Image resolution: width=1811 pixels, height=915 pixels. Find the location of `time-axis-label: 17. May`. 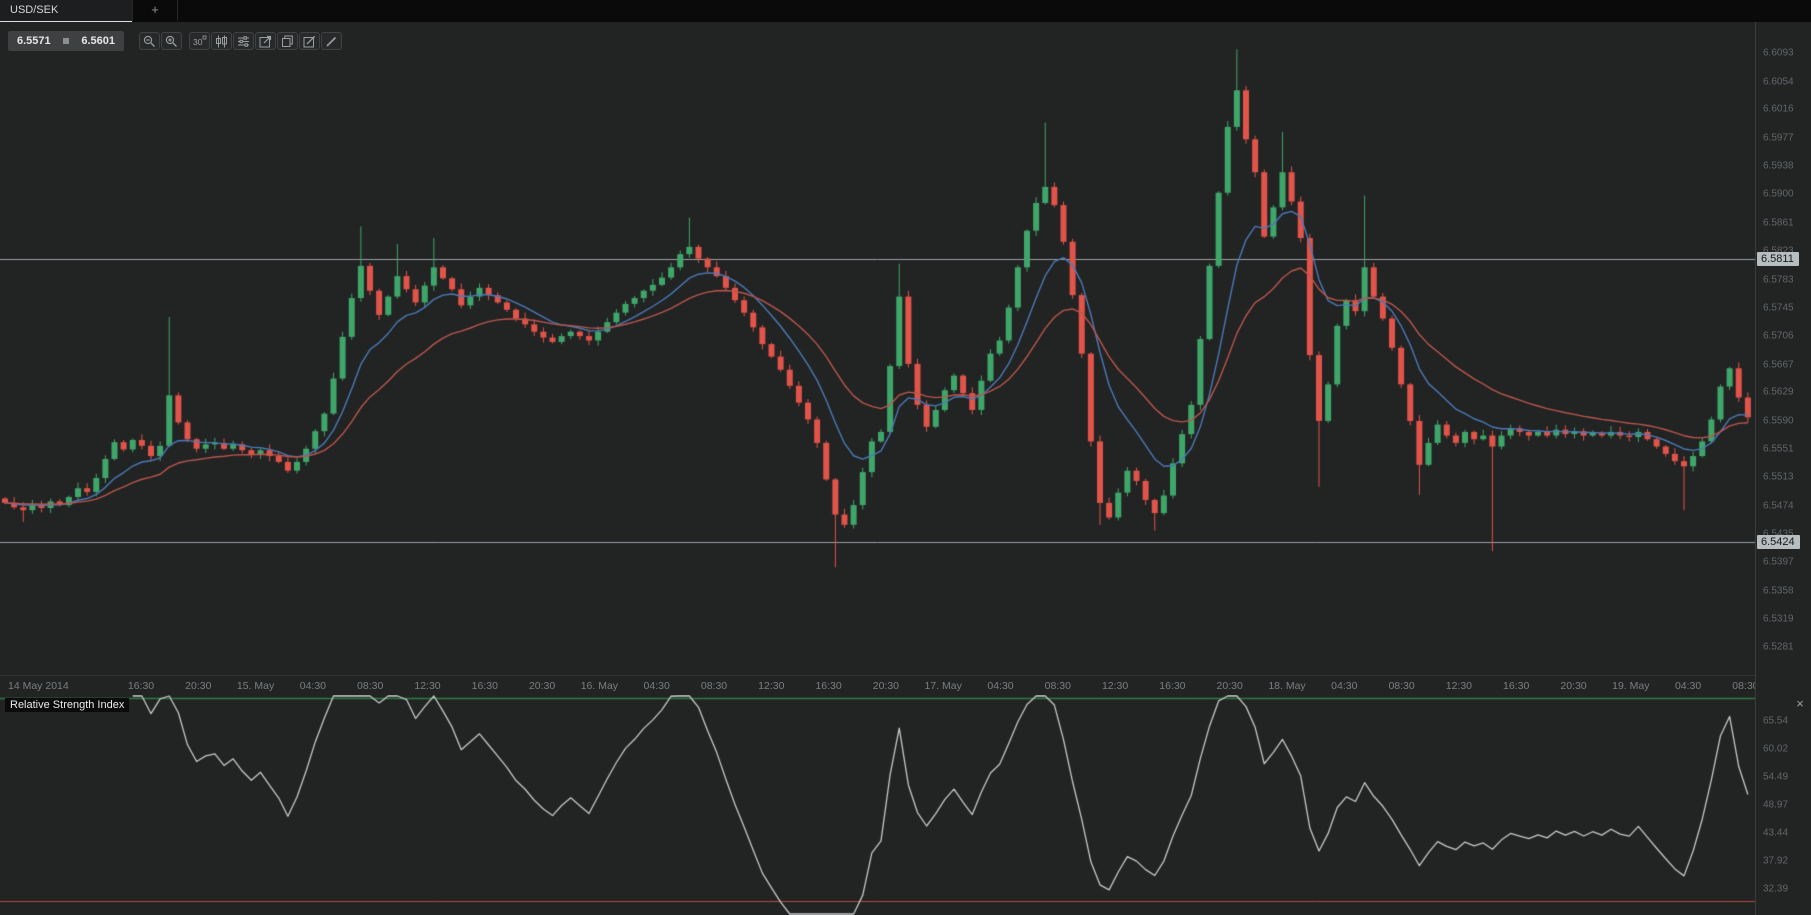

time-axis-label: 17. May is located at coordinates (943, 686).